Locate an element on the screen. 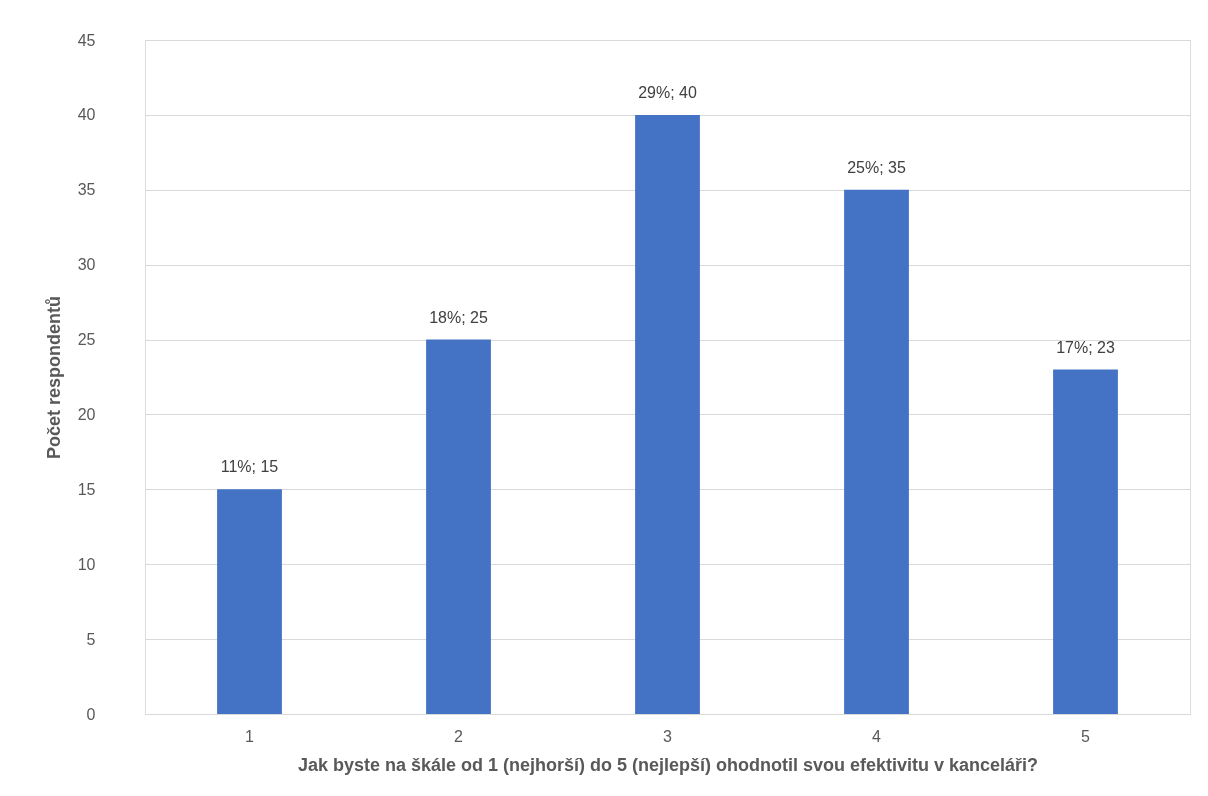  y-tick-label: 10 is located at coordinates (86, 564).